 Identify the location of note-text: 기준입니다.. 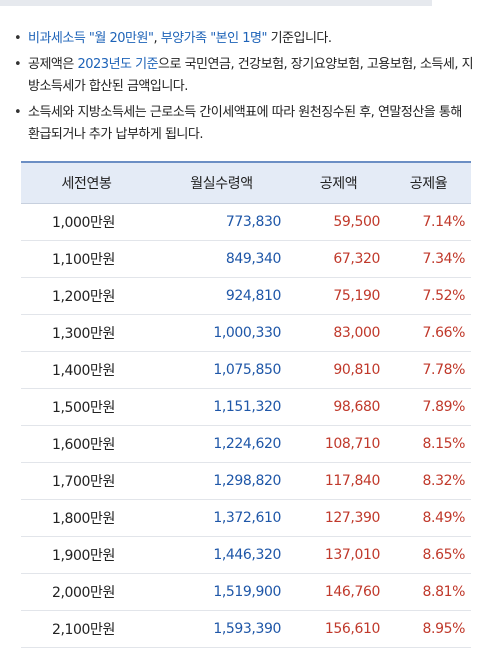
(299, 38).